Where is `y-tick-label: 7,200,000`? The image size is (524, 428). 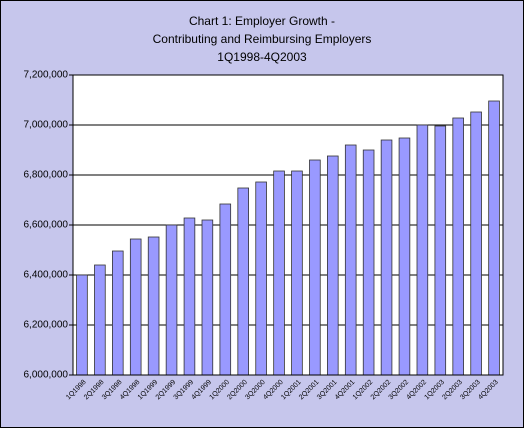
y-tick-label: 7,200,000 is located at coordinates (46, 75).